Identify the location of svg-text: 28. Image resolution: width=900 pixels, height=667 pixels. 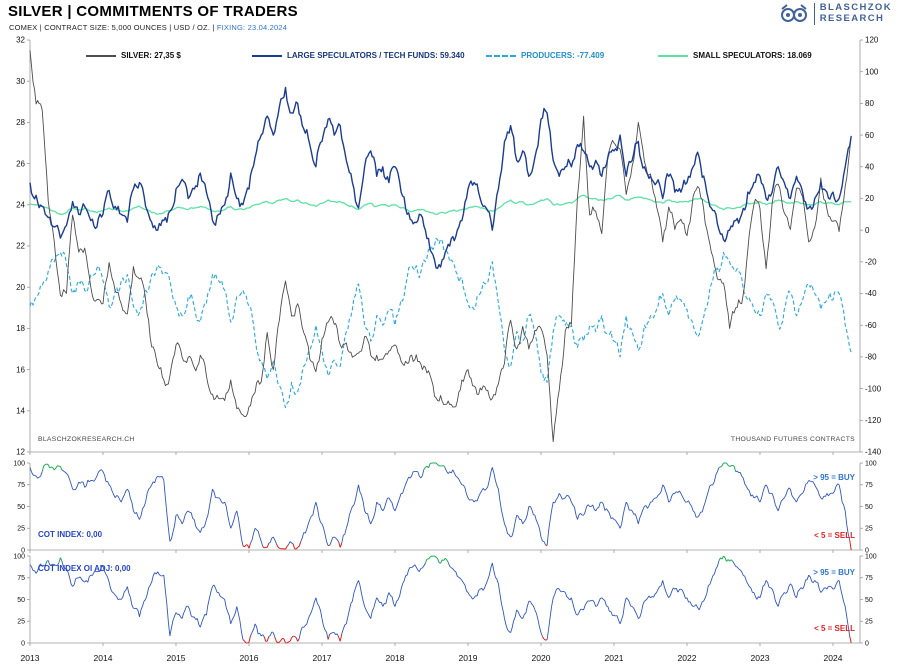
(20, 122).